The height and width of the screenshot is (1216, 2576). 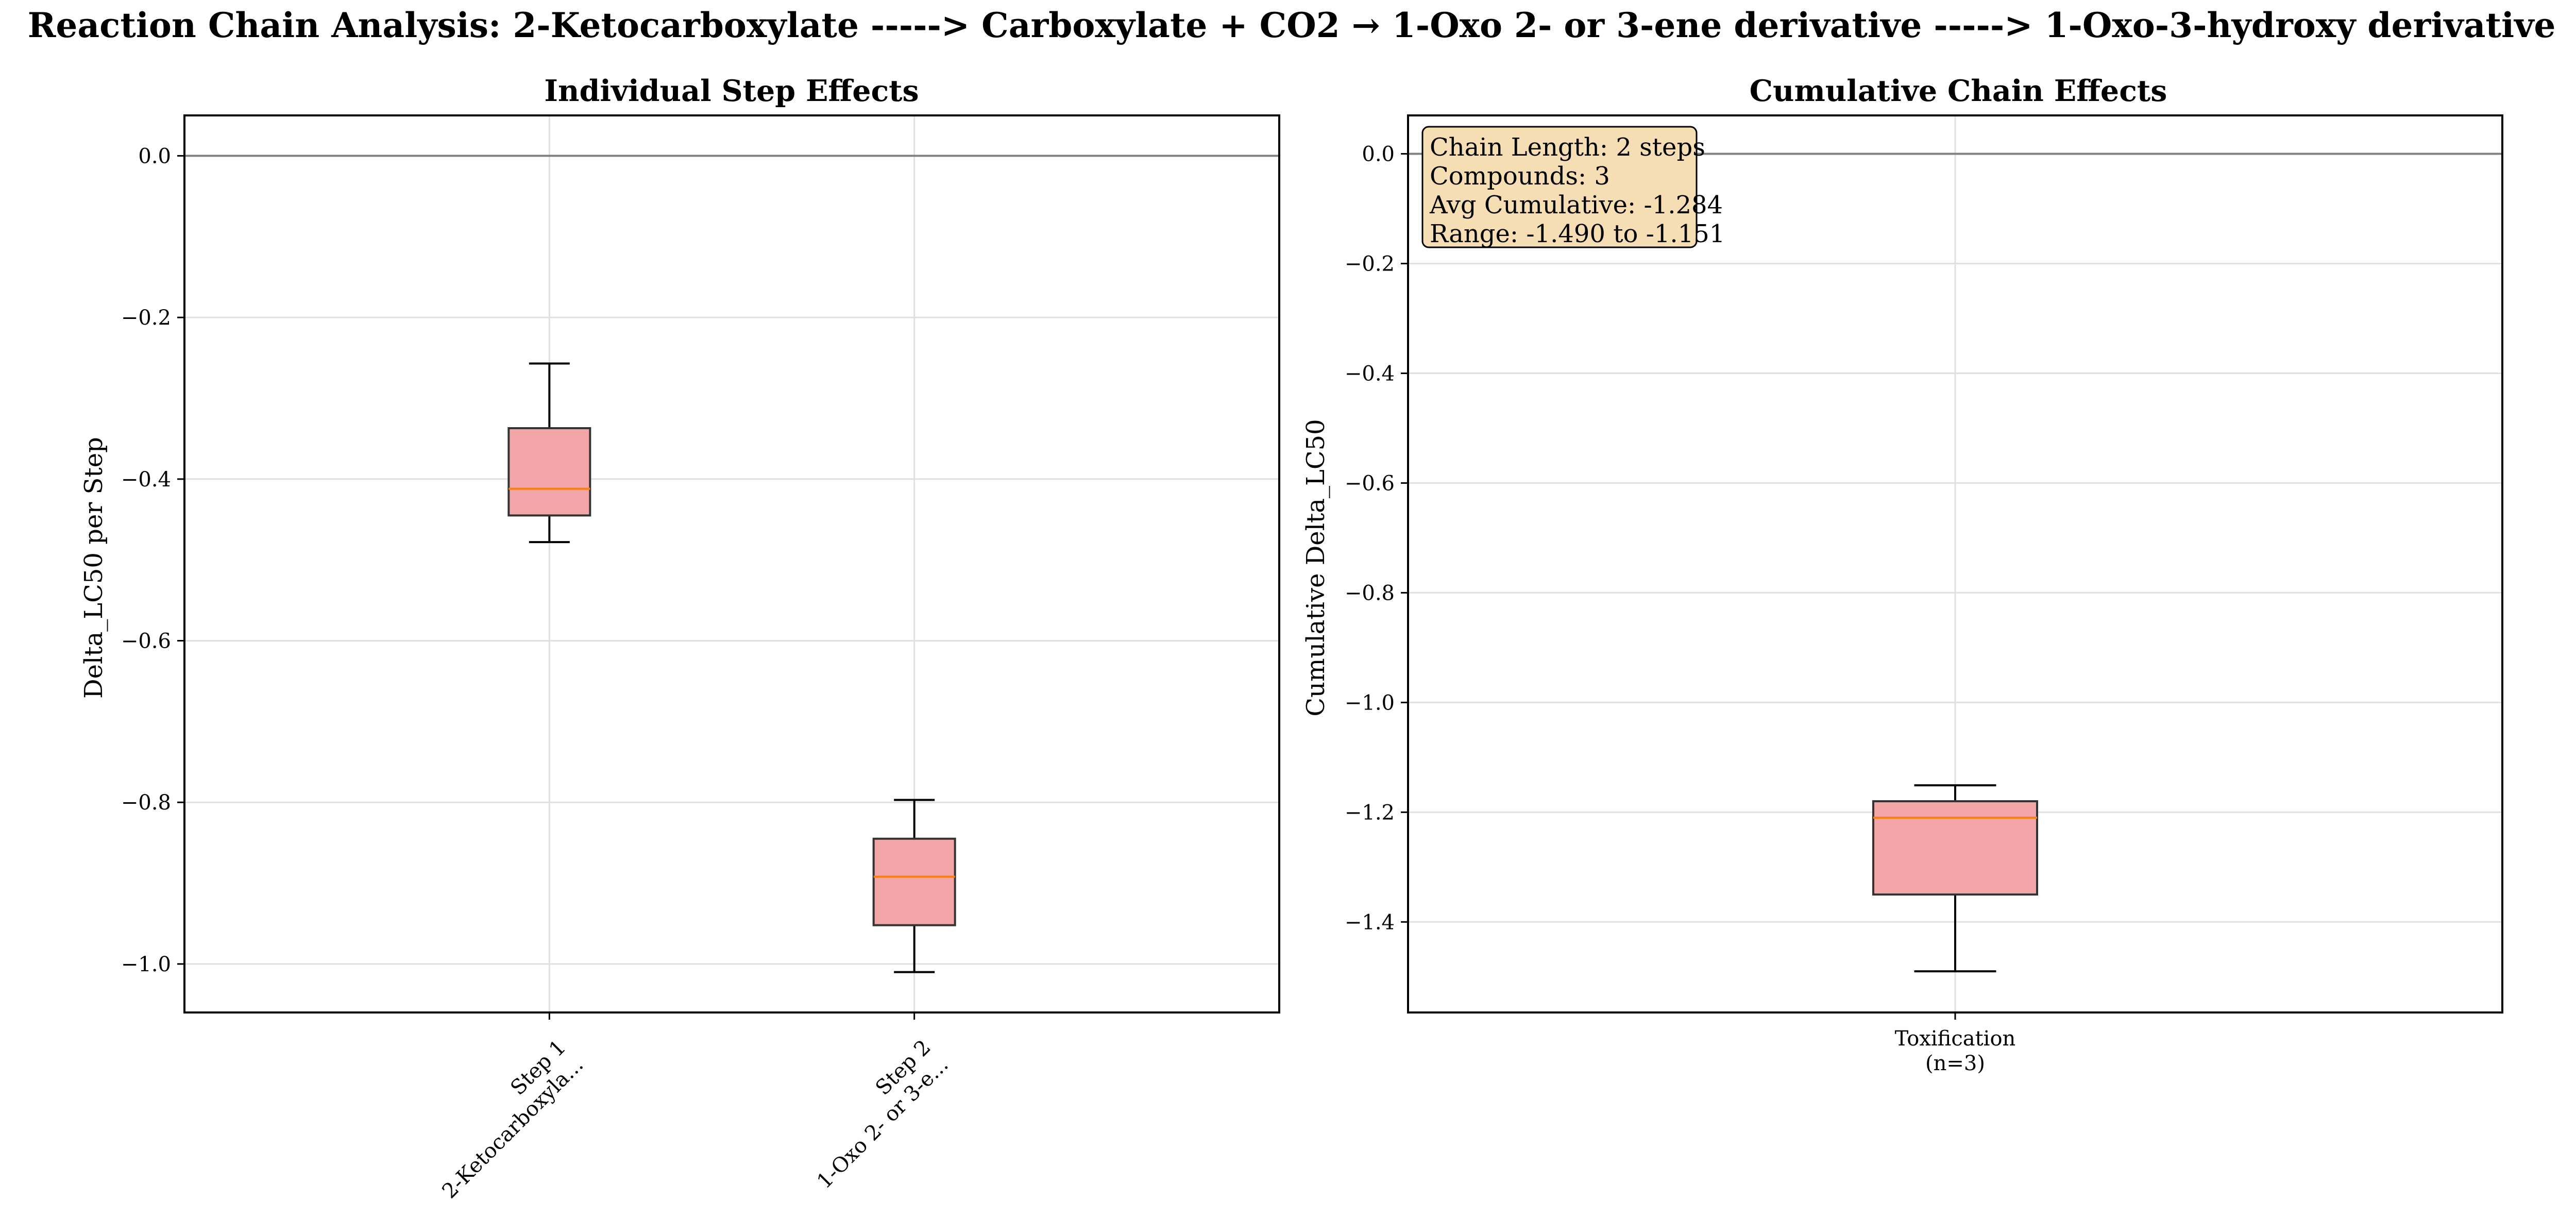 What do you see at coordinates (1958, 91) in the screenshot?
I see `chart-title: Cumulative Chain Effects` at bounding box center [1958, 91].